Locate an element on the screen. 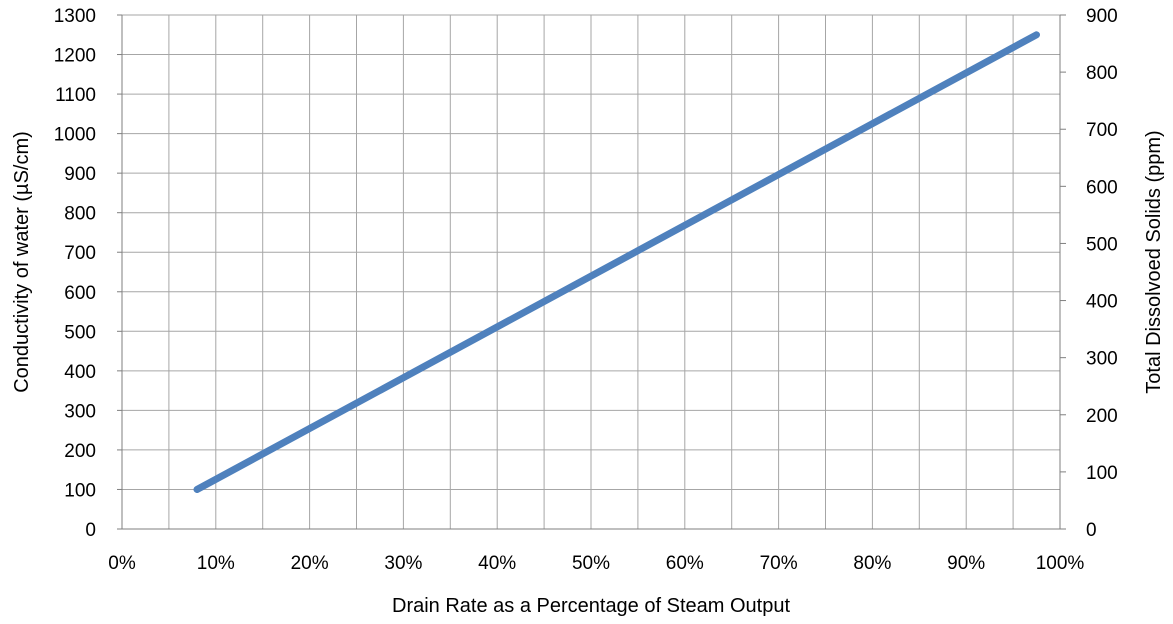 The image size is (1173, 624). x-tick-label: 90% is located at coordinates (966, 563).